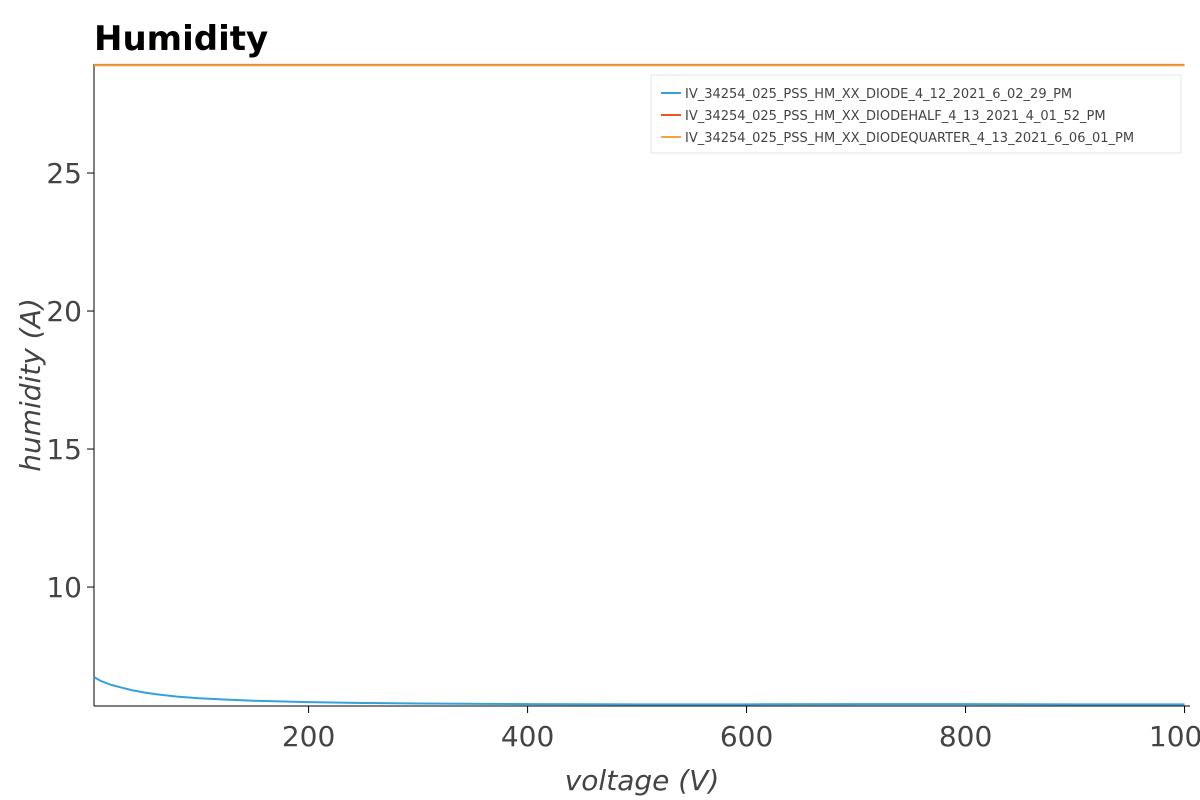 The image size is (1200, 800). I want to click on legend-box, so click(916, 114).